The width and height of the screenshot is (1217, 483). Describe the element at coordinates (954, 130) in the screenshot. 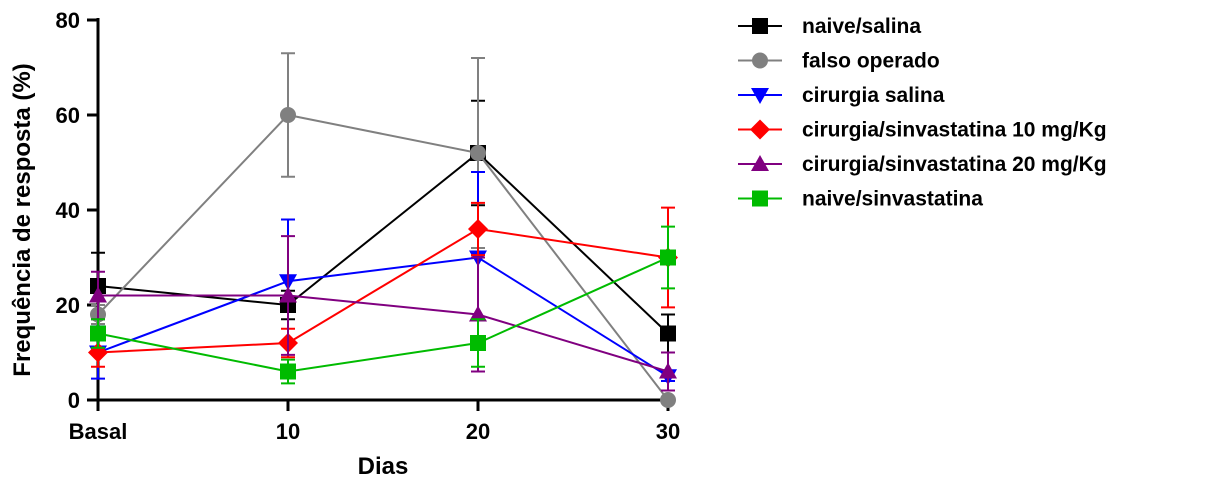

I see `legend-label: cirurgia/sinvastatina 10 mg/Kg` at that location.